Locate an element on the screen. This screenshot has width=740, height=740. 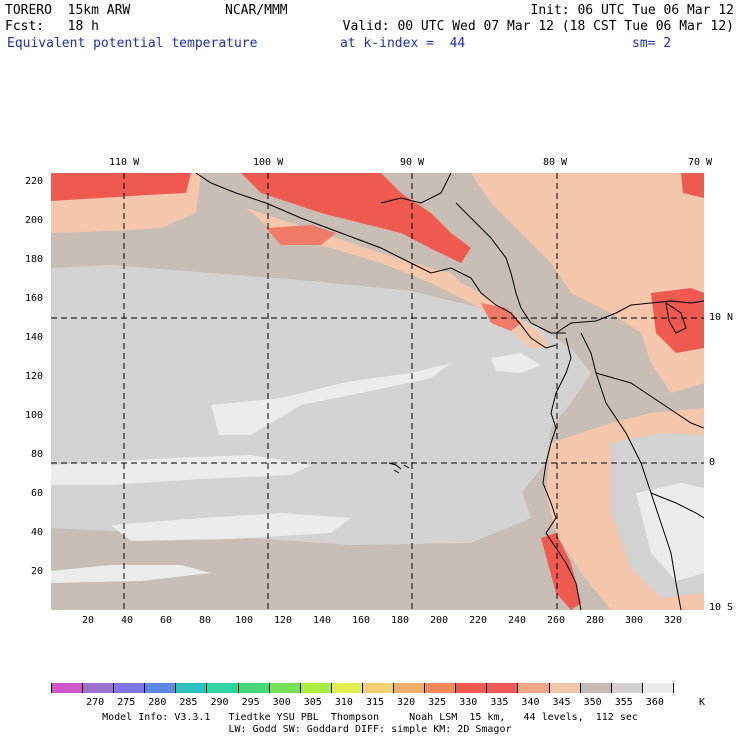
x-label-320: 320 is located at coordinates (673, 620).